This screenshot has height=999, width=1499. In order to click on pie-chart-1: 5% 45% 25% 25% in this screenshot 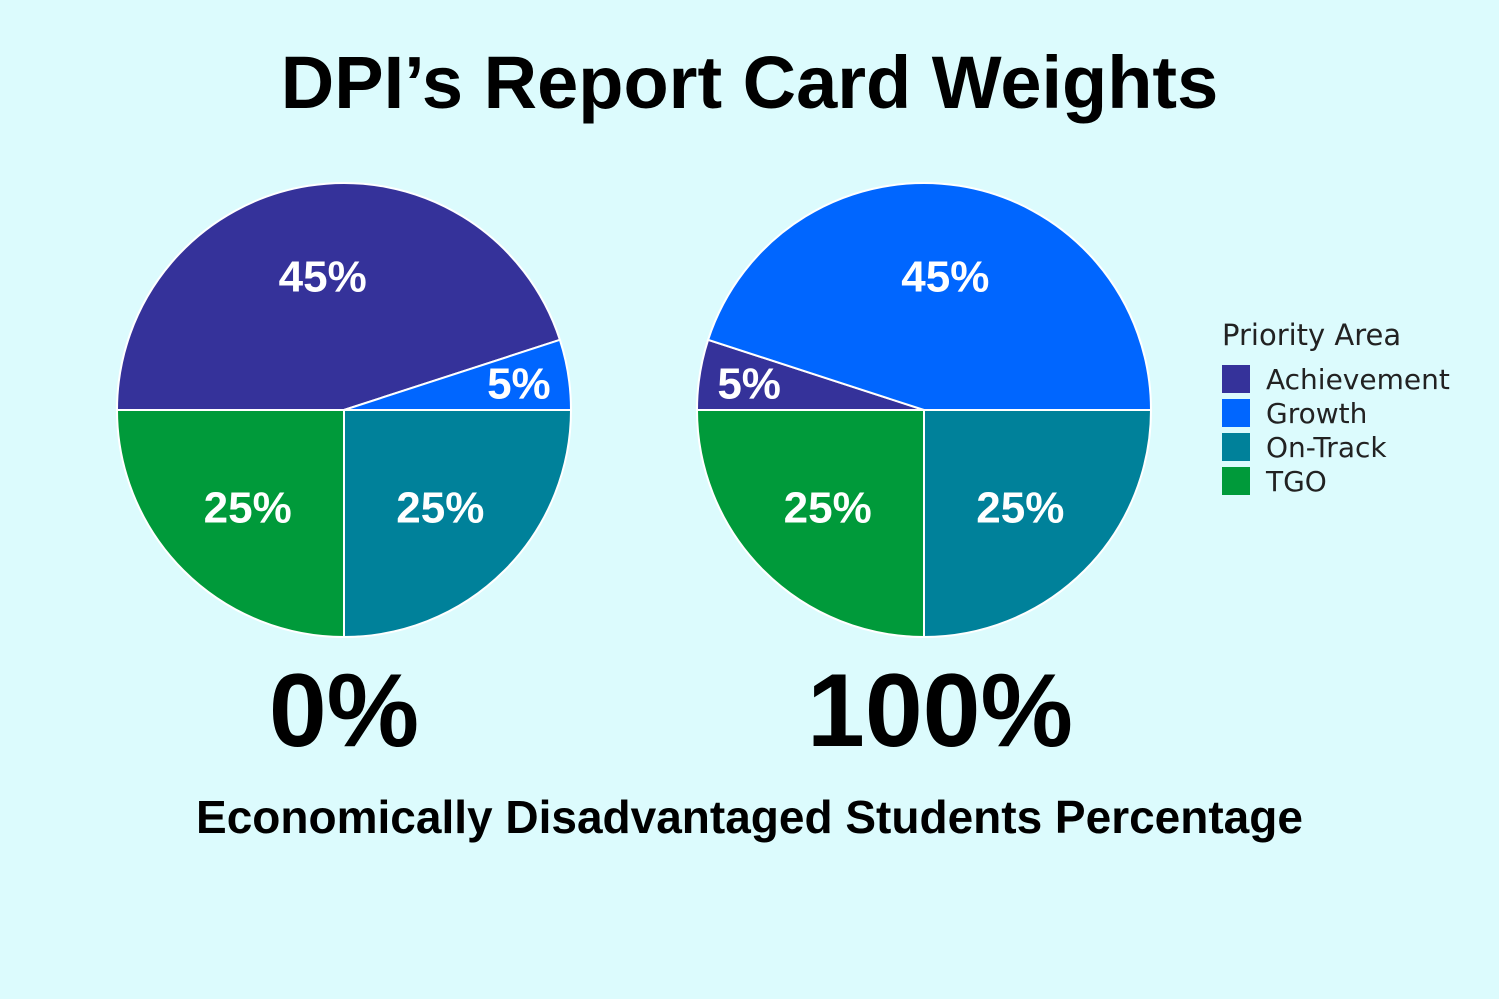, I will do `click(924, 410)`.